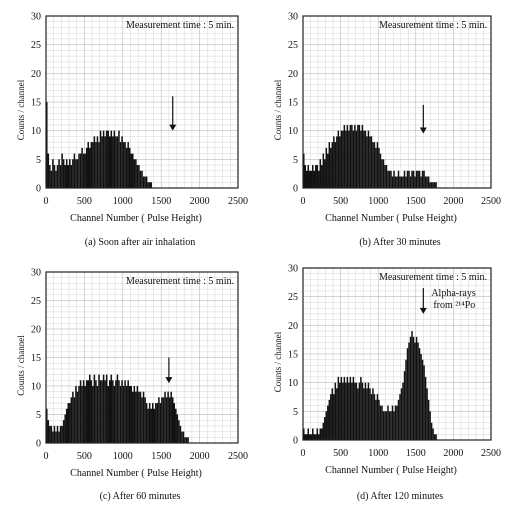  I want to click on x-tick-label: 0, so click(303, 201).